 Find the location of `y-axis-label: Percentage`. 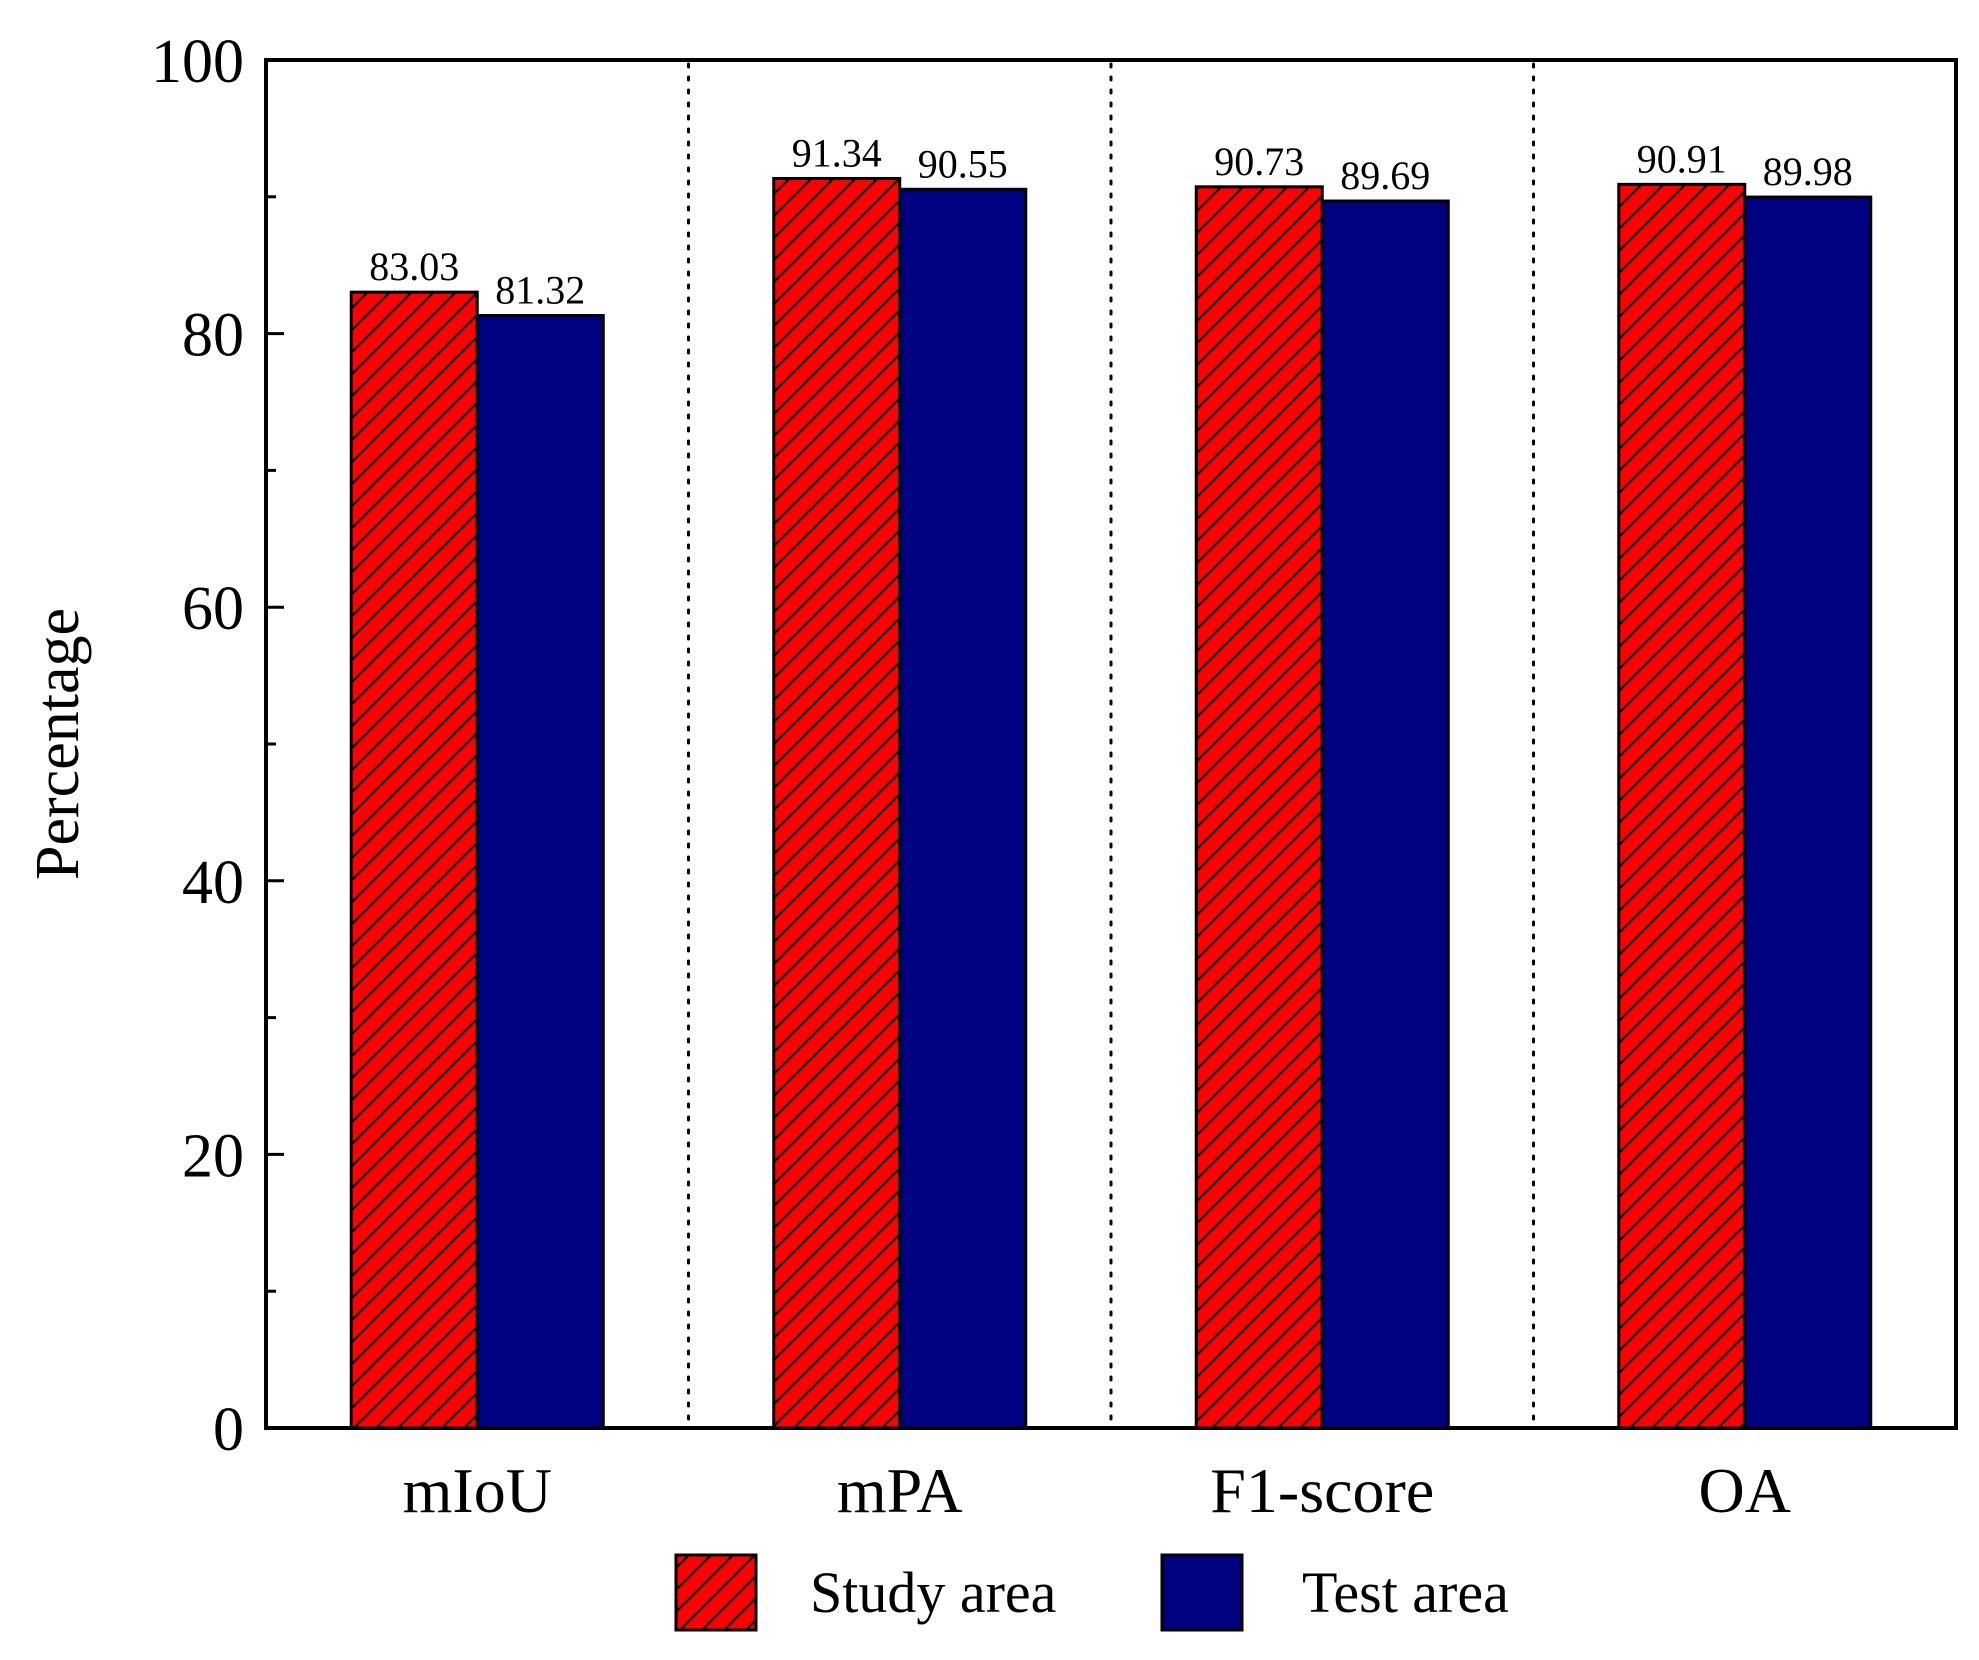

y-axis-label: Percentage is located at coordinates (58, 744).